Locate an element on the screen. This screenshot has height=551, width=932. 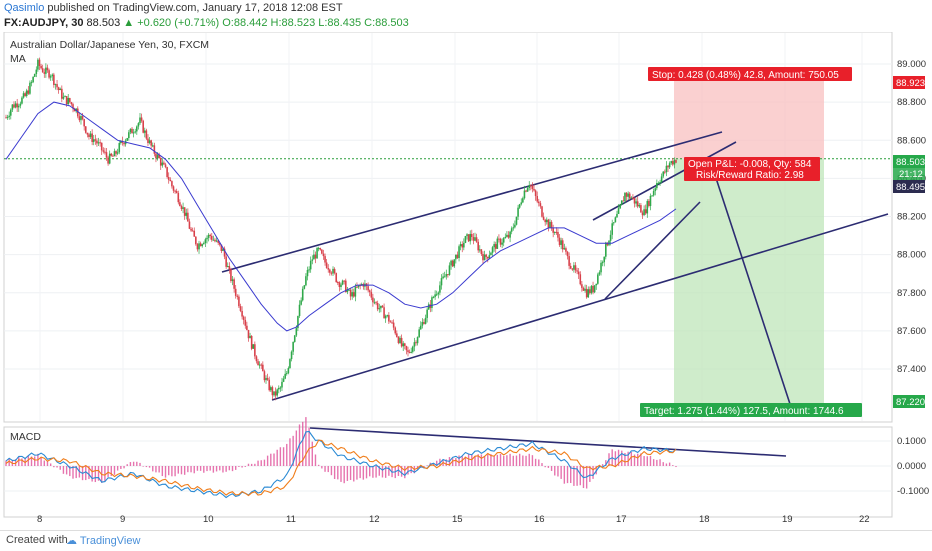
time-axis: 8 9 10 11 12 15 16 17 18 19 22 is located at coordinates (453, 519).